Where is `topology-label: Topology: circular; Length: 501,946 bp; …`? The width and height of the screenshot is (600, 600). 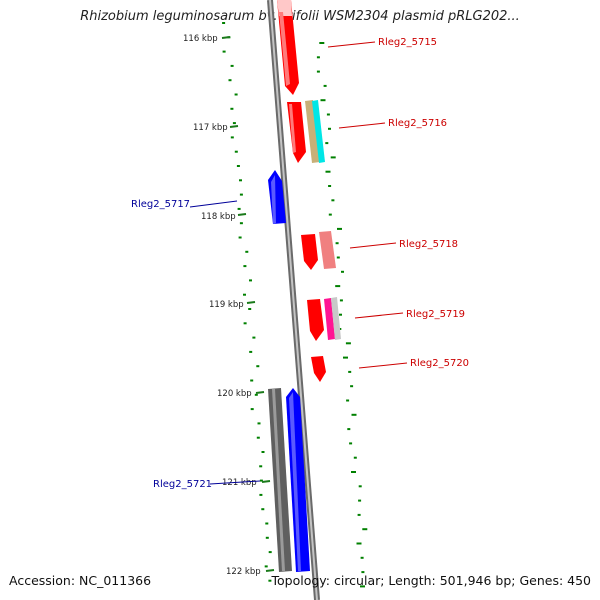
topology-label: Topology: circular; Length: 501,946 bp; … is located at coordinates (431, 580).